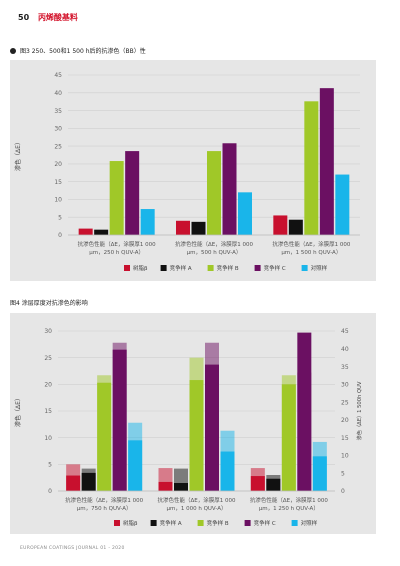  I want to click on figure-4-title: 图4 涂层厚度对抗渗色的影响, so click(49, 302).